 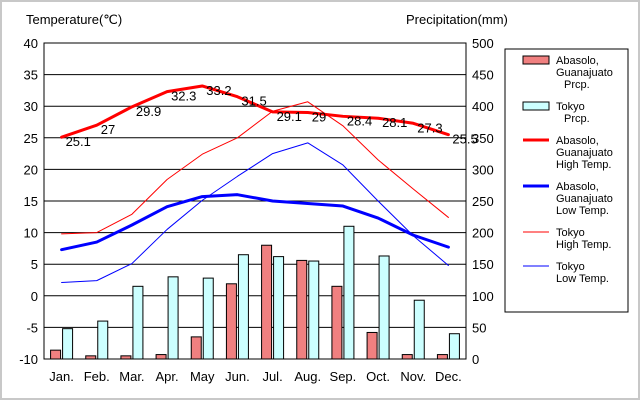 I want to click on left-tick-label: 0, so click(x=34, y=296).